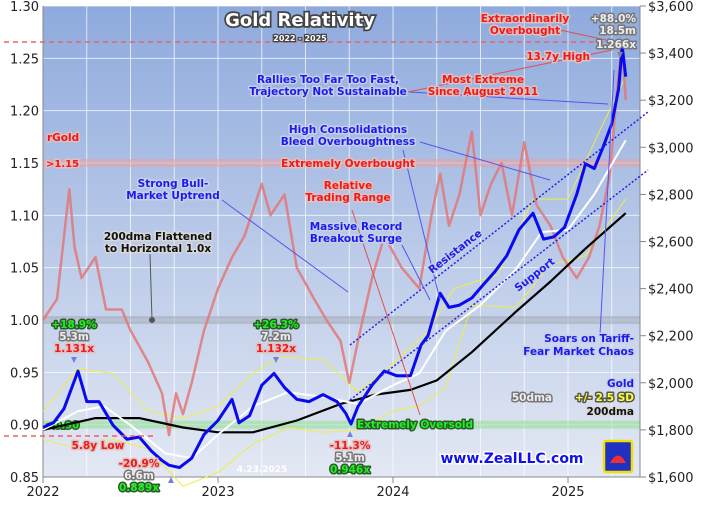  What do you see at coordinates (42, 492) in the screenshot?
I see `x-tick-label: 2022` at bounding box center [42, 492].